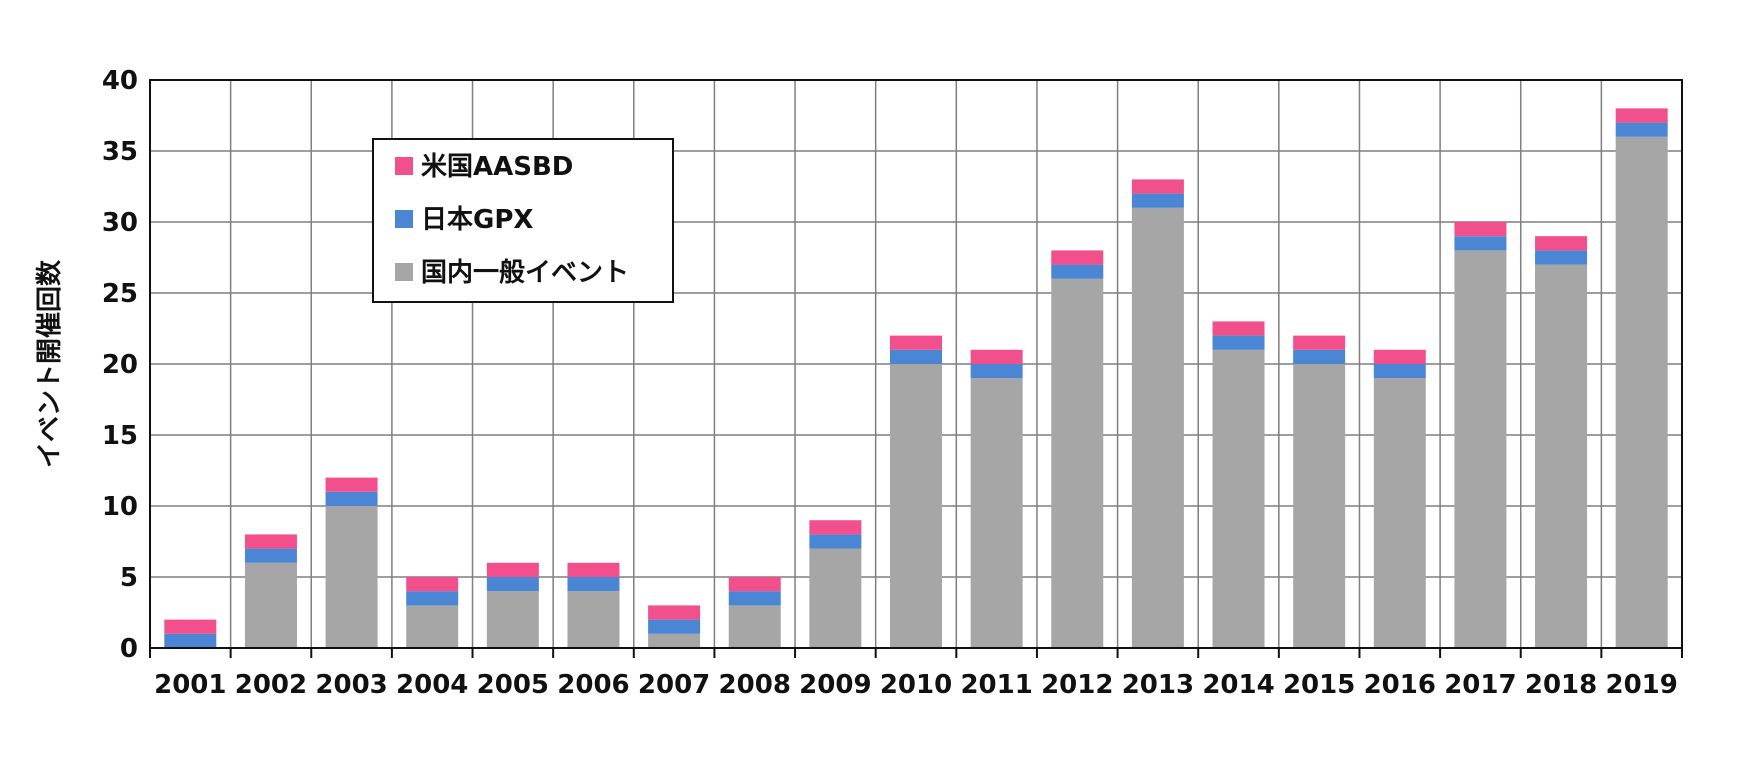 The height and width of the screenshot is (760, 1740). I want to click on x-tick-label: 2007, so click(674, 685).